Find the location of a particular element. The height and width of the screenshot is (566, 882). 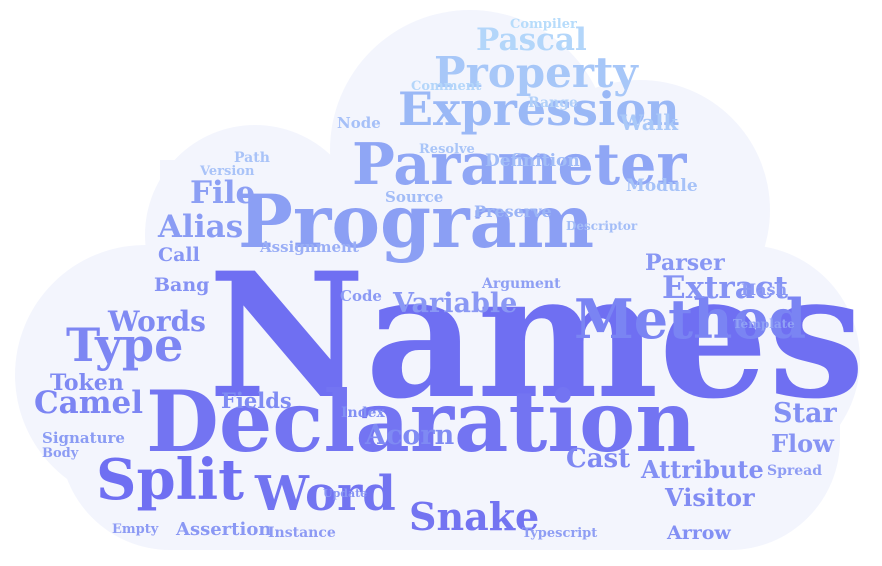

word-type: Type is located at coordinates (125, 345).